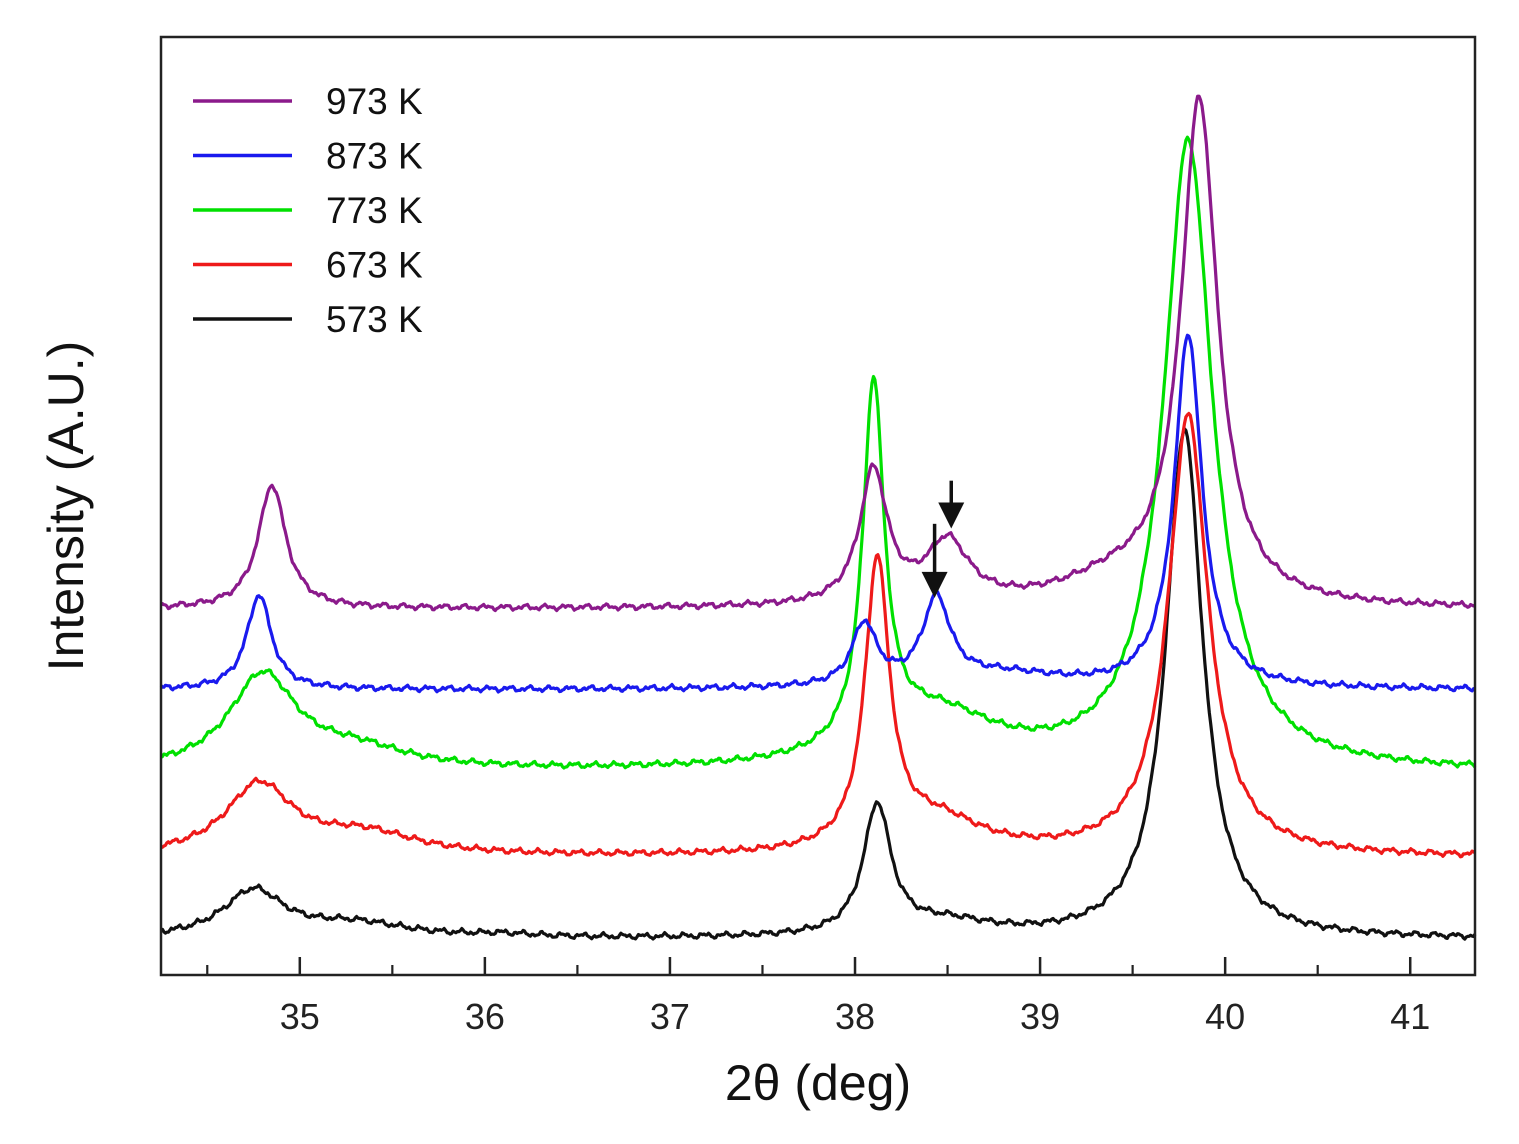  Describe the element at coordinates (66, 506) in the screenshot. I see `y-axis-title: Intensity (A.U.)` at that location.